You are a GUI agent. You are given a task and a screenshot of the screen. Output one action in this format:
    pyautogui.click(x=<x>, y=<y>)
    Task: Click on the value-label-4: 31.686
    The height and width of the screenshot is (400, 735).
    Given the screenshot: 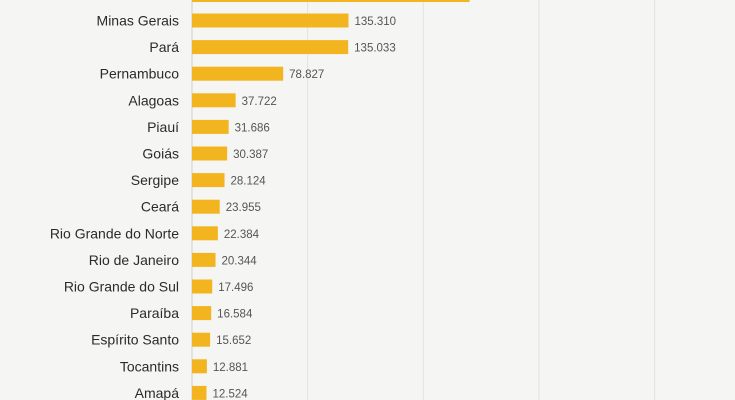 What is the action you would take?
    pyautogui.click(x=252, y=128)
    